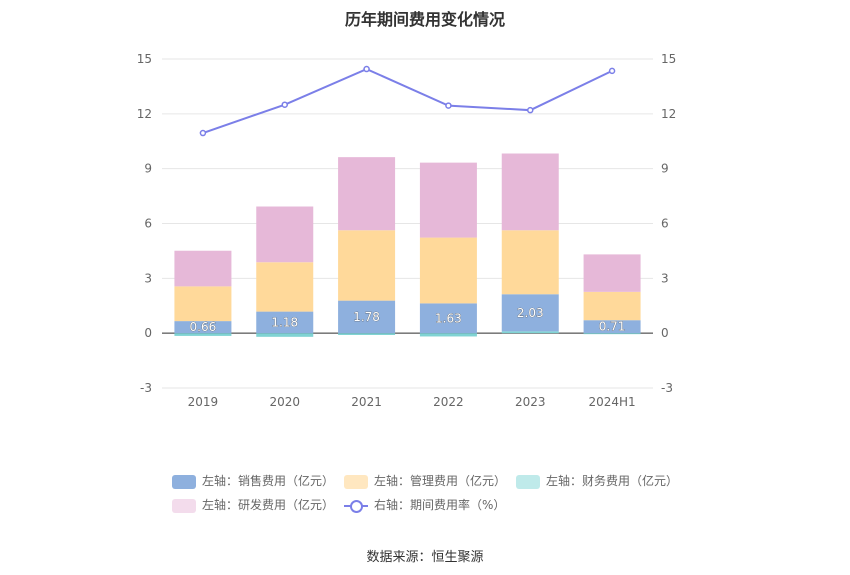  I want to click on legend-item-finance: 左轴：财务费用（亿元）, so click(597, 481).